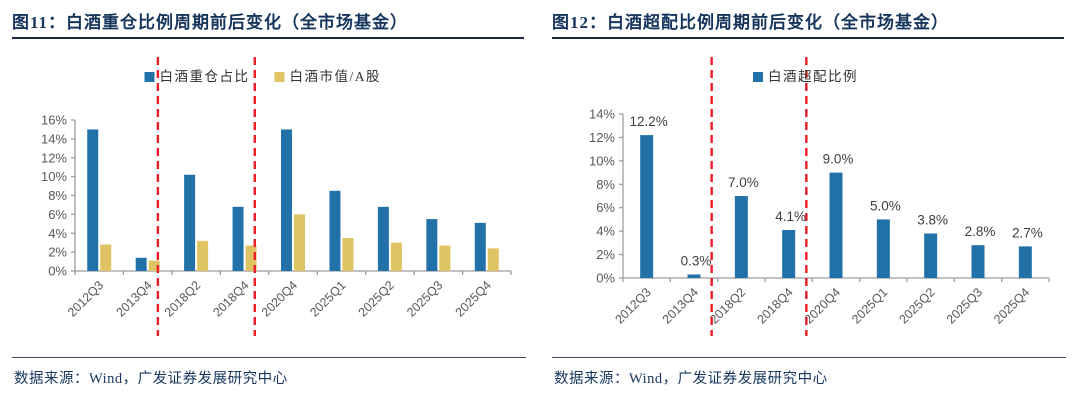 This screenshot has width=1080, height=401. I want to click on figure-11-source-rule, so click(269, 357).